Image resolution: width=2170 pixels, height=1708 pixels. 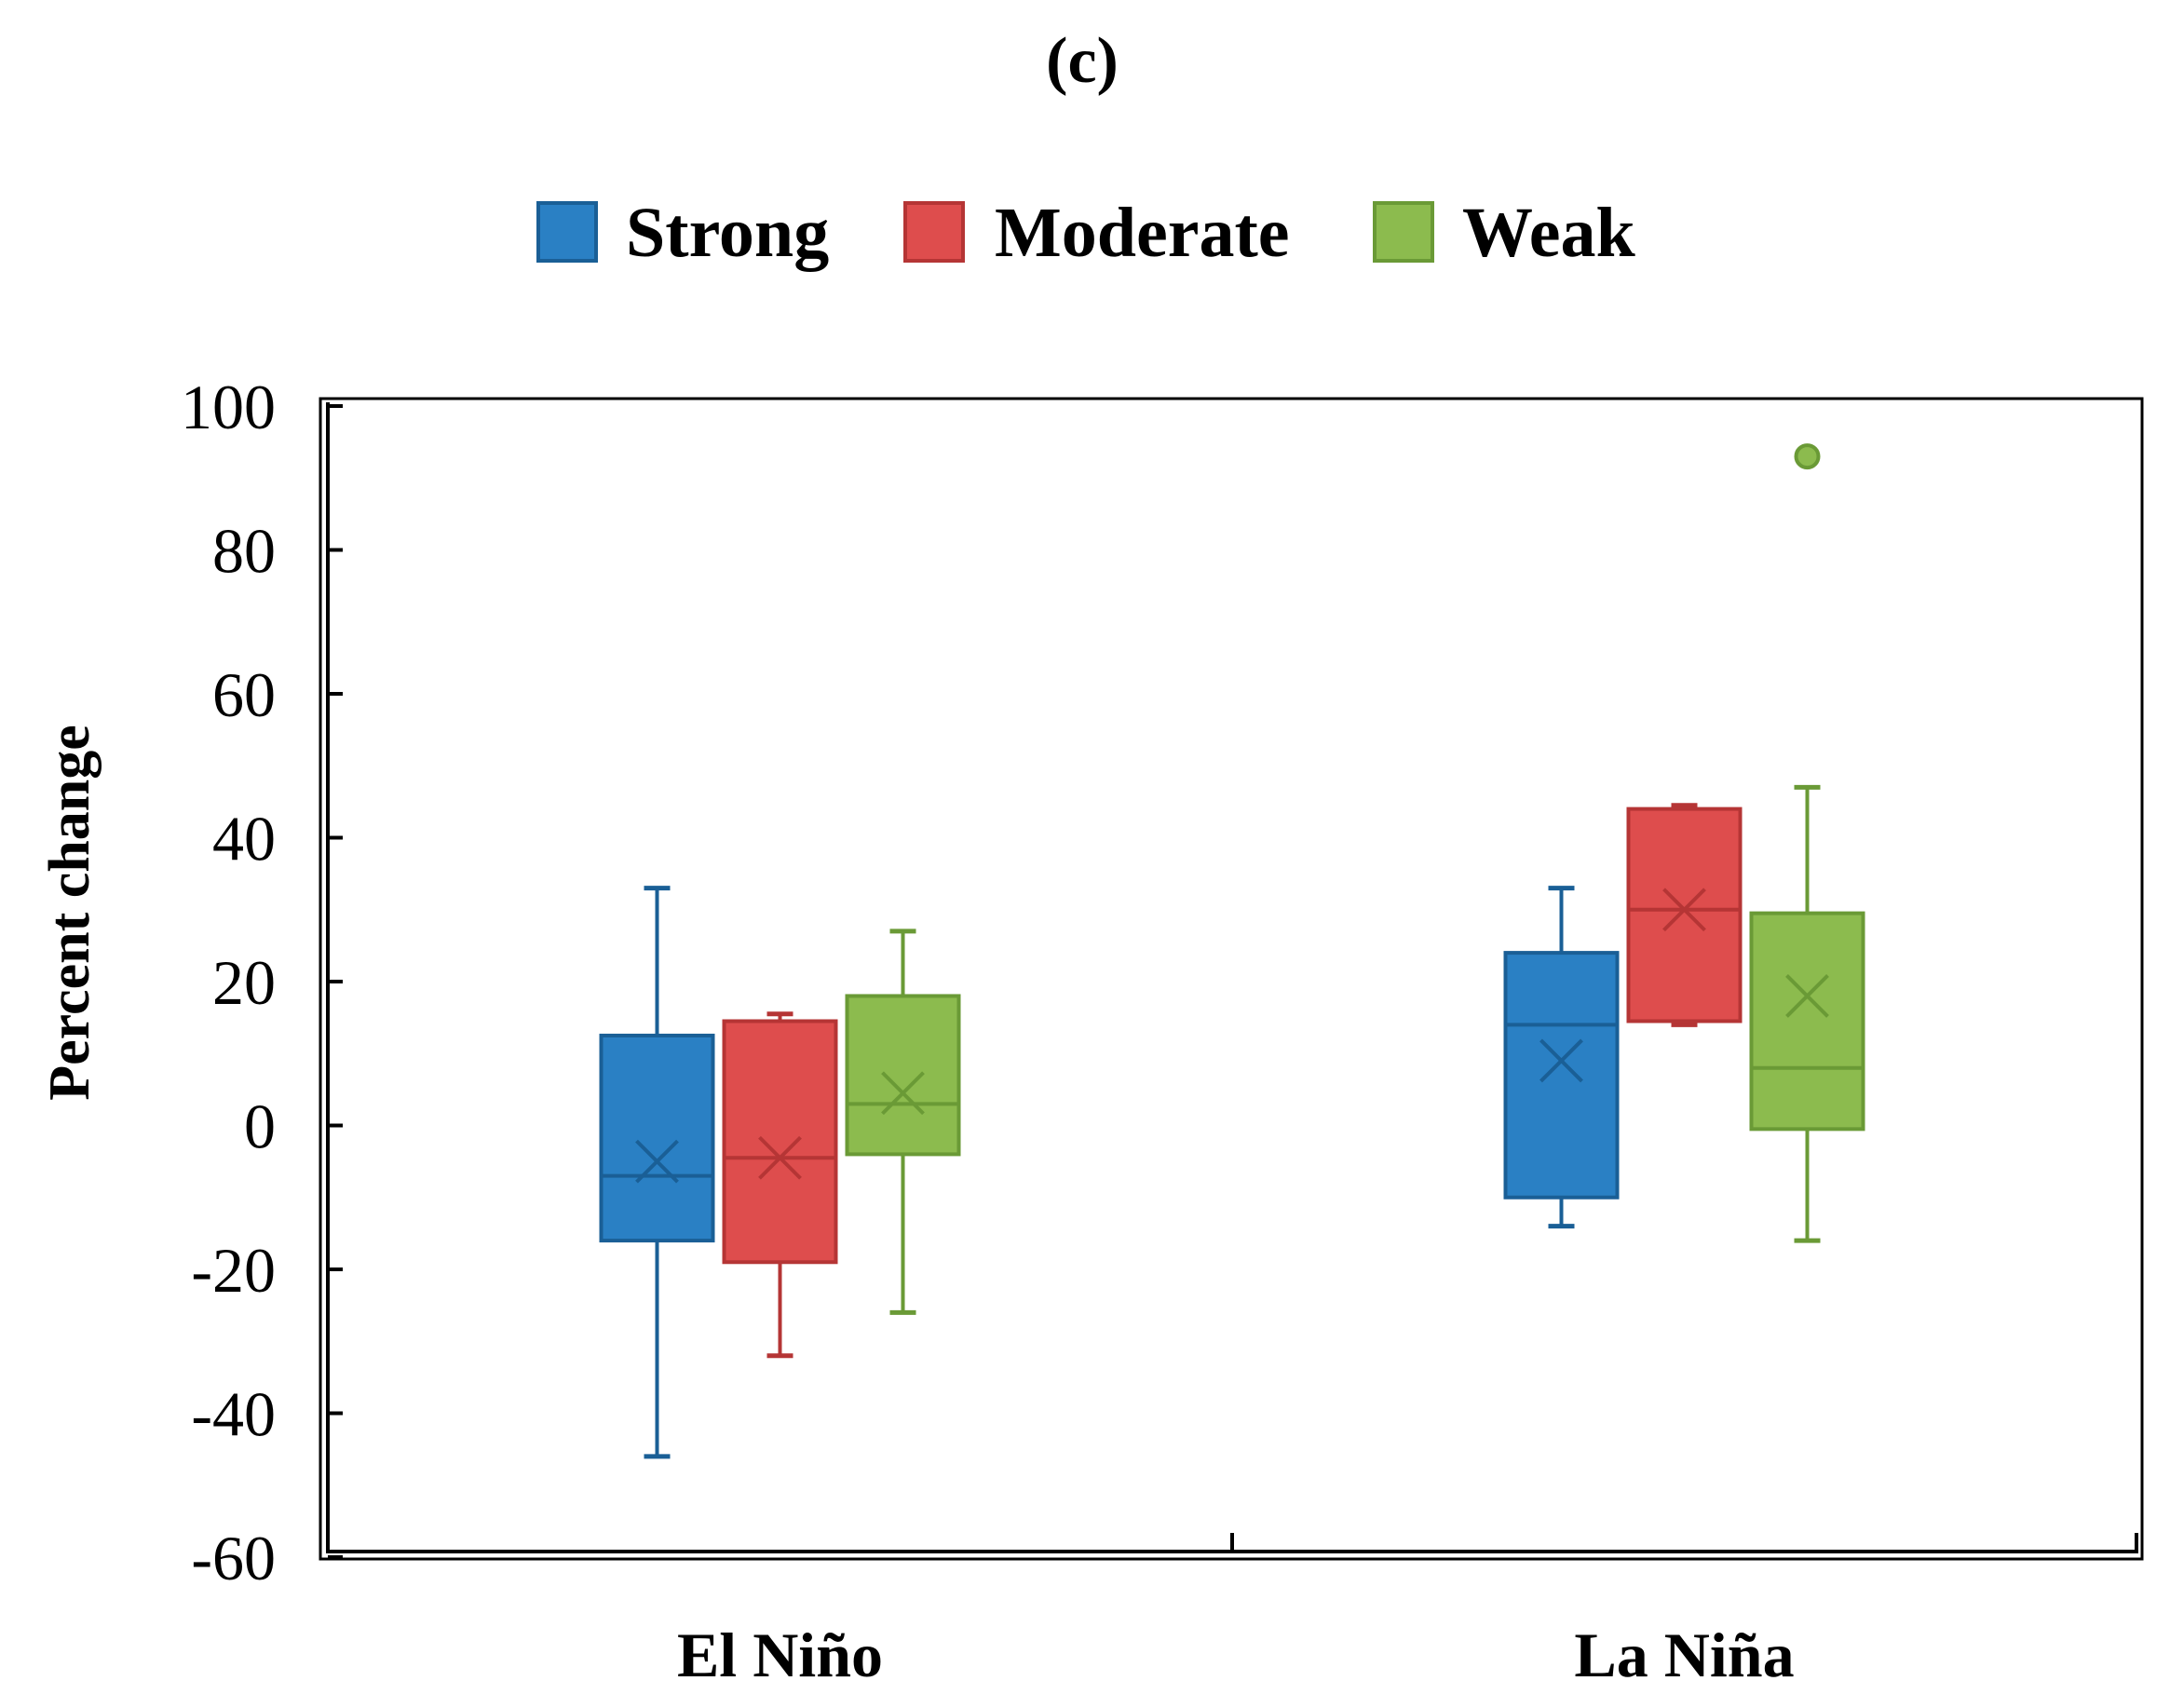 What do you see at coordinates (1807, 843) in the screenshot?
I see `box-weak-la-nina` at bounding box center [1807, 843].